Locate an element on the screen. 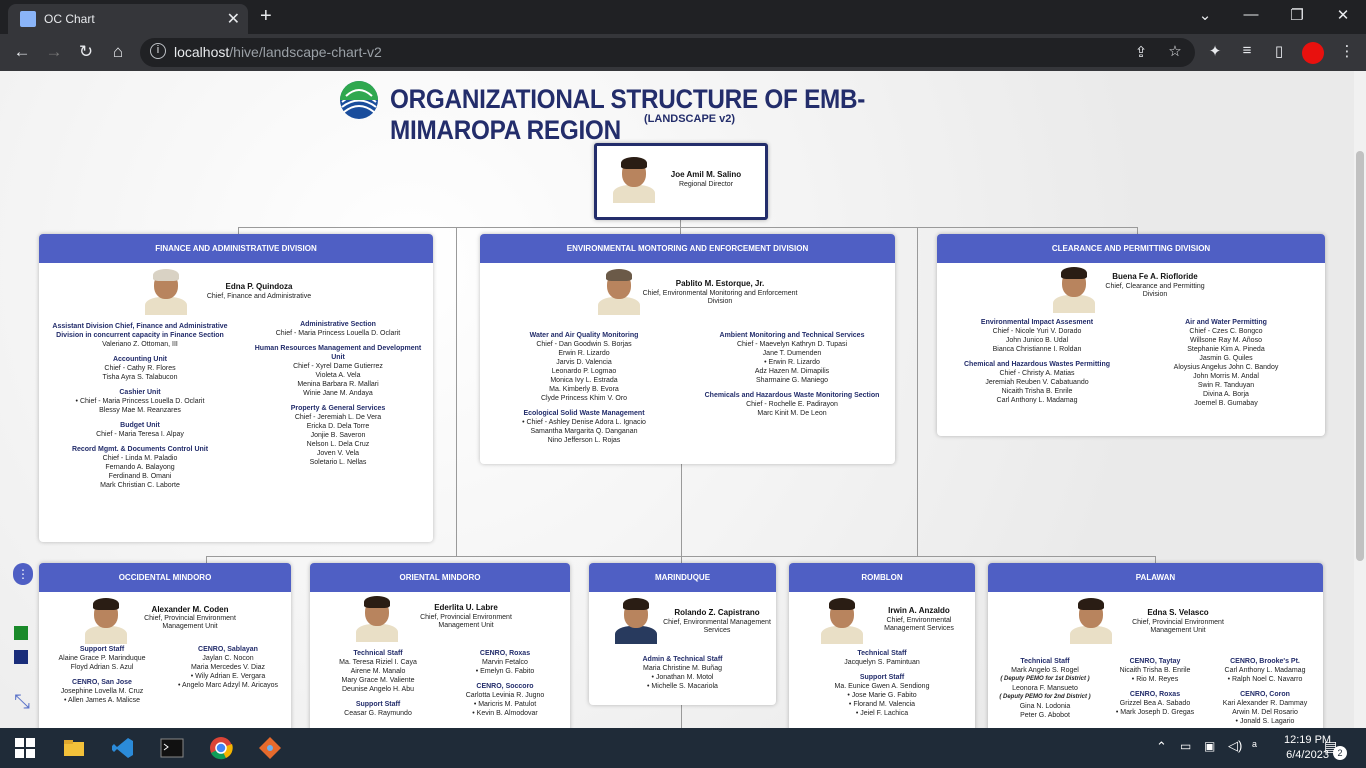 This screenshot has height=768, width=1366. province-head-name: Alexander M. Coden is located at coordinates (190, 609).